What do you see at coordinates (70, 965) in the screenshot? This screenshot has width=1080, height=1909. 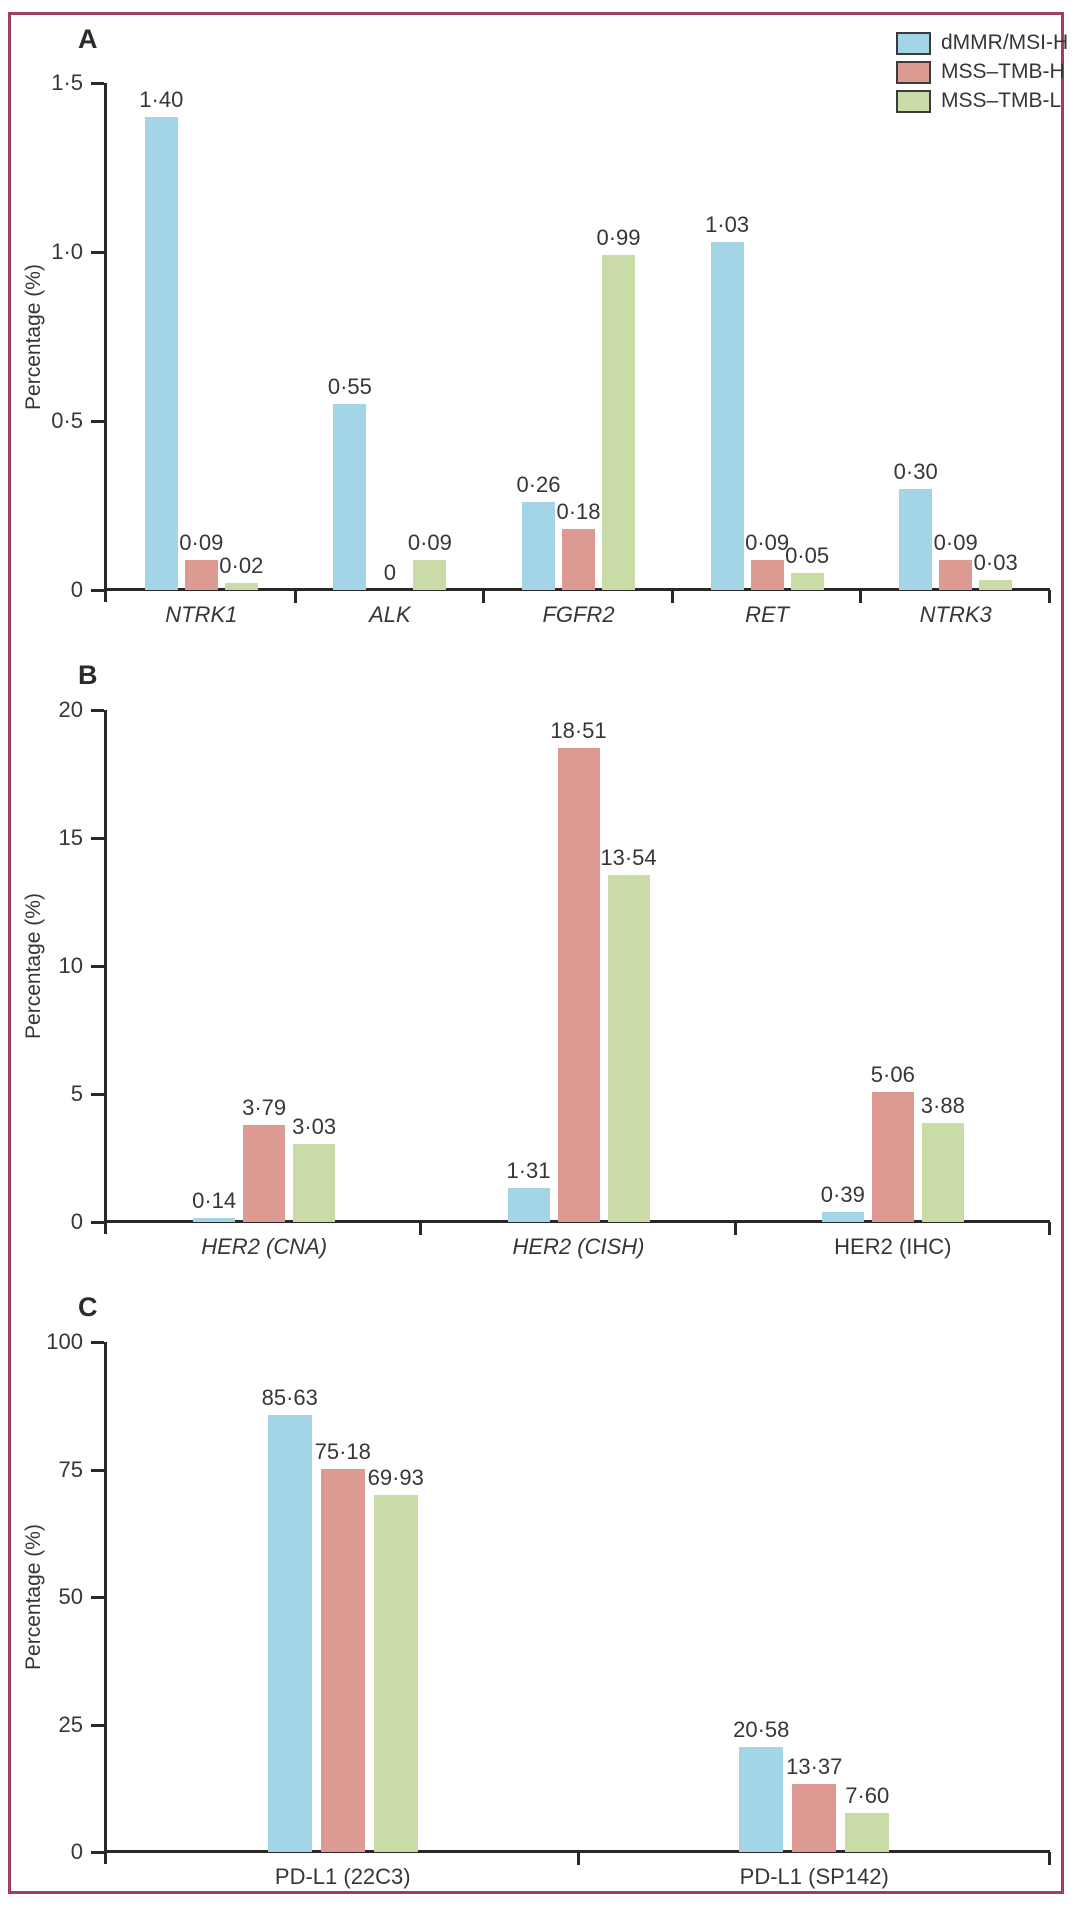 I see `y-tick-label: 10` at bounding box center [70, 965].